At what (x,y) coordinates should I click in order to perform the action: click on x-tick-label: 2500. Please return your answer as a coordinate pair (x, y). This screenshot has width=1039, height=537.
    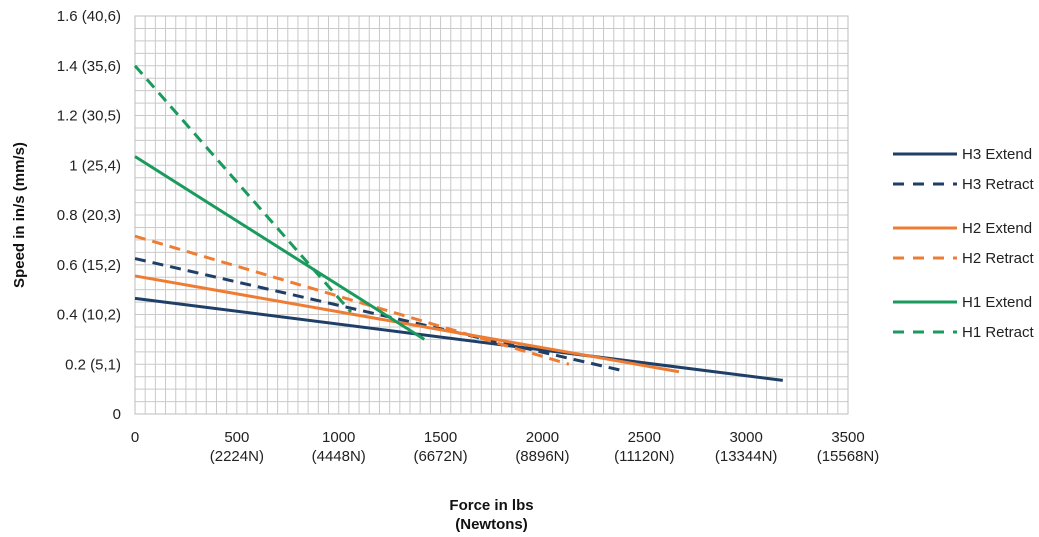
    Looking at the image, I should click on (644, 437).